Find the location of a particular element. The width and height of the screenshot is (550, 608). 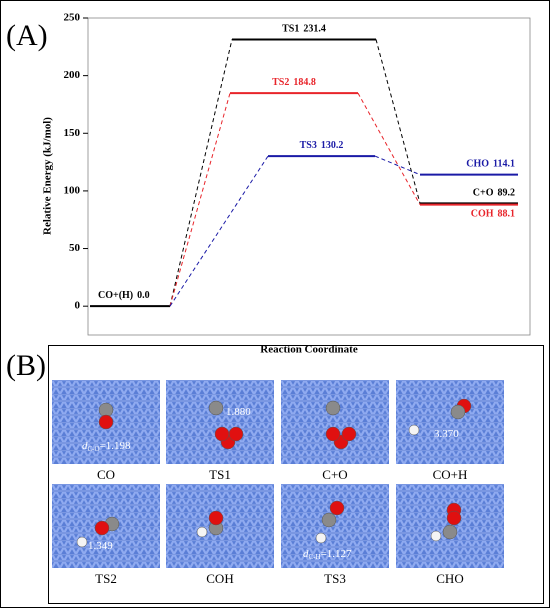

caption: CO is located at coordinates (106, 474).